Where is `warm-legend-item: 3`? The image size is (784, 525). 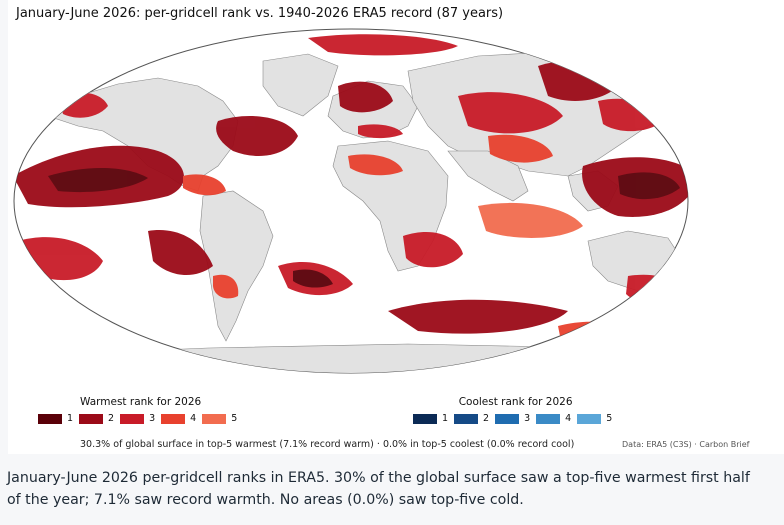 warm-legend-item: 3 is located at coordinates (137, 418).